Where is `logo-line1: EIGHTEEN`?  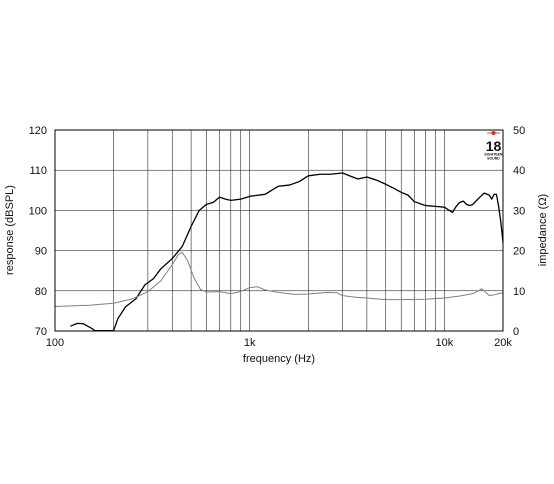 logo-line1: EIGHTEEN is located at coordinates (494, 155).